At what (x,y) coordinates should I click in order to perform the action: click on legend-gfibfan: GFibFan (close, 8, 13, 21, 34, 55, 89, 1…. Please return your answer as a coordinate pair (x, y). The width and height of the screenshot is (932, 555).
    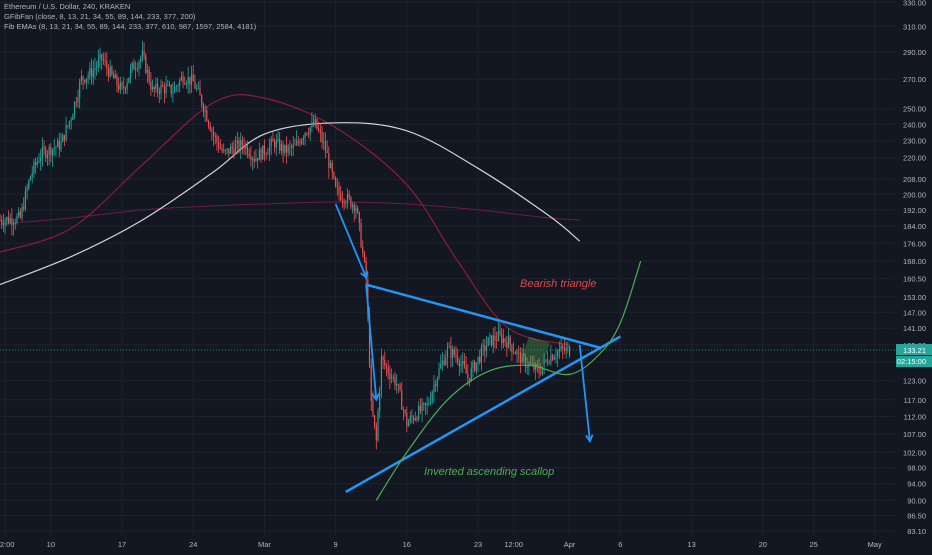
    Looking at the image, I should click on (100, 16).